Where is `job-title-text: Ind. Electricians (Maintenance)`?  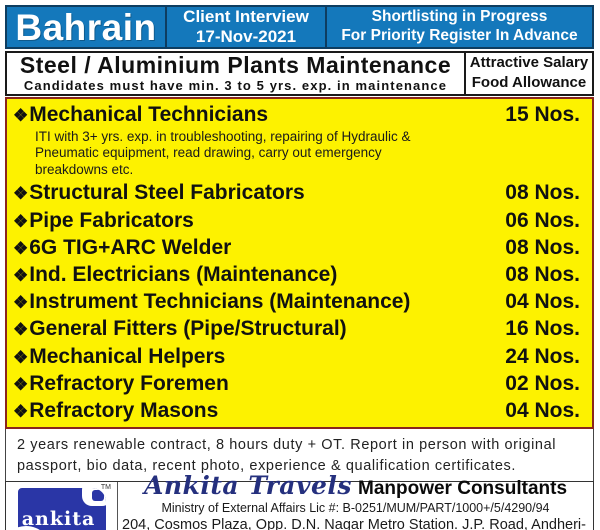 job-title-text: Ind. Electricians (Maintenance) is located at coordinates (183, 274).